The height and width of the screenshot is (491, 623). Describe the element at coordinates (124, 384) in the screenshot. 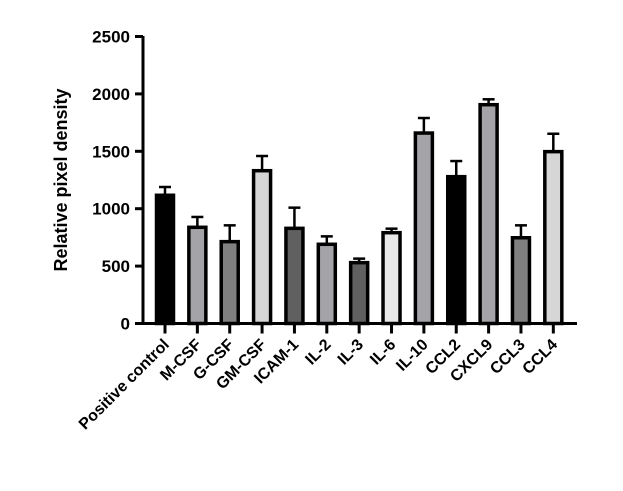

I see `x-tick-label: Positive control` at that location.